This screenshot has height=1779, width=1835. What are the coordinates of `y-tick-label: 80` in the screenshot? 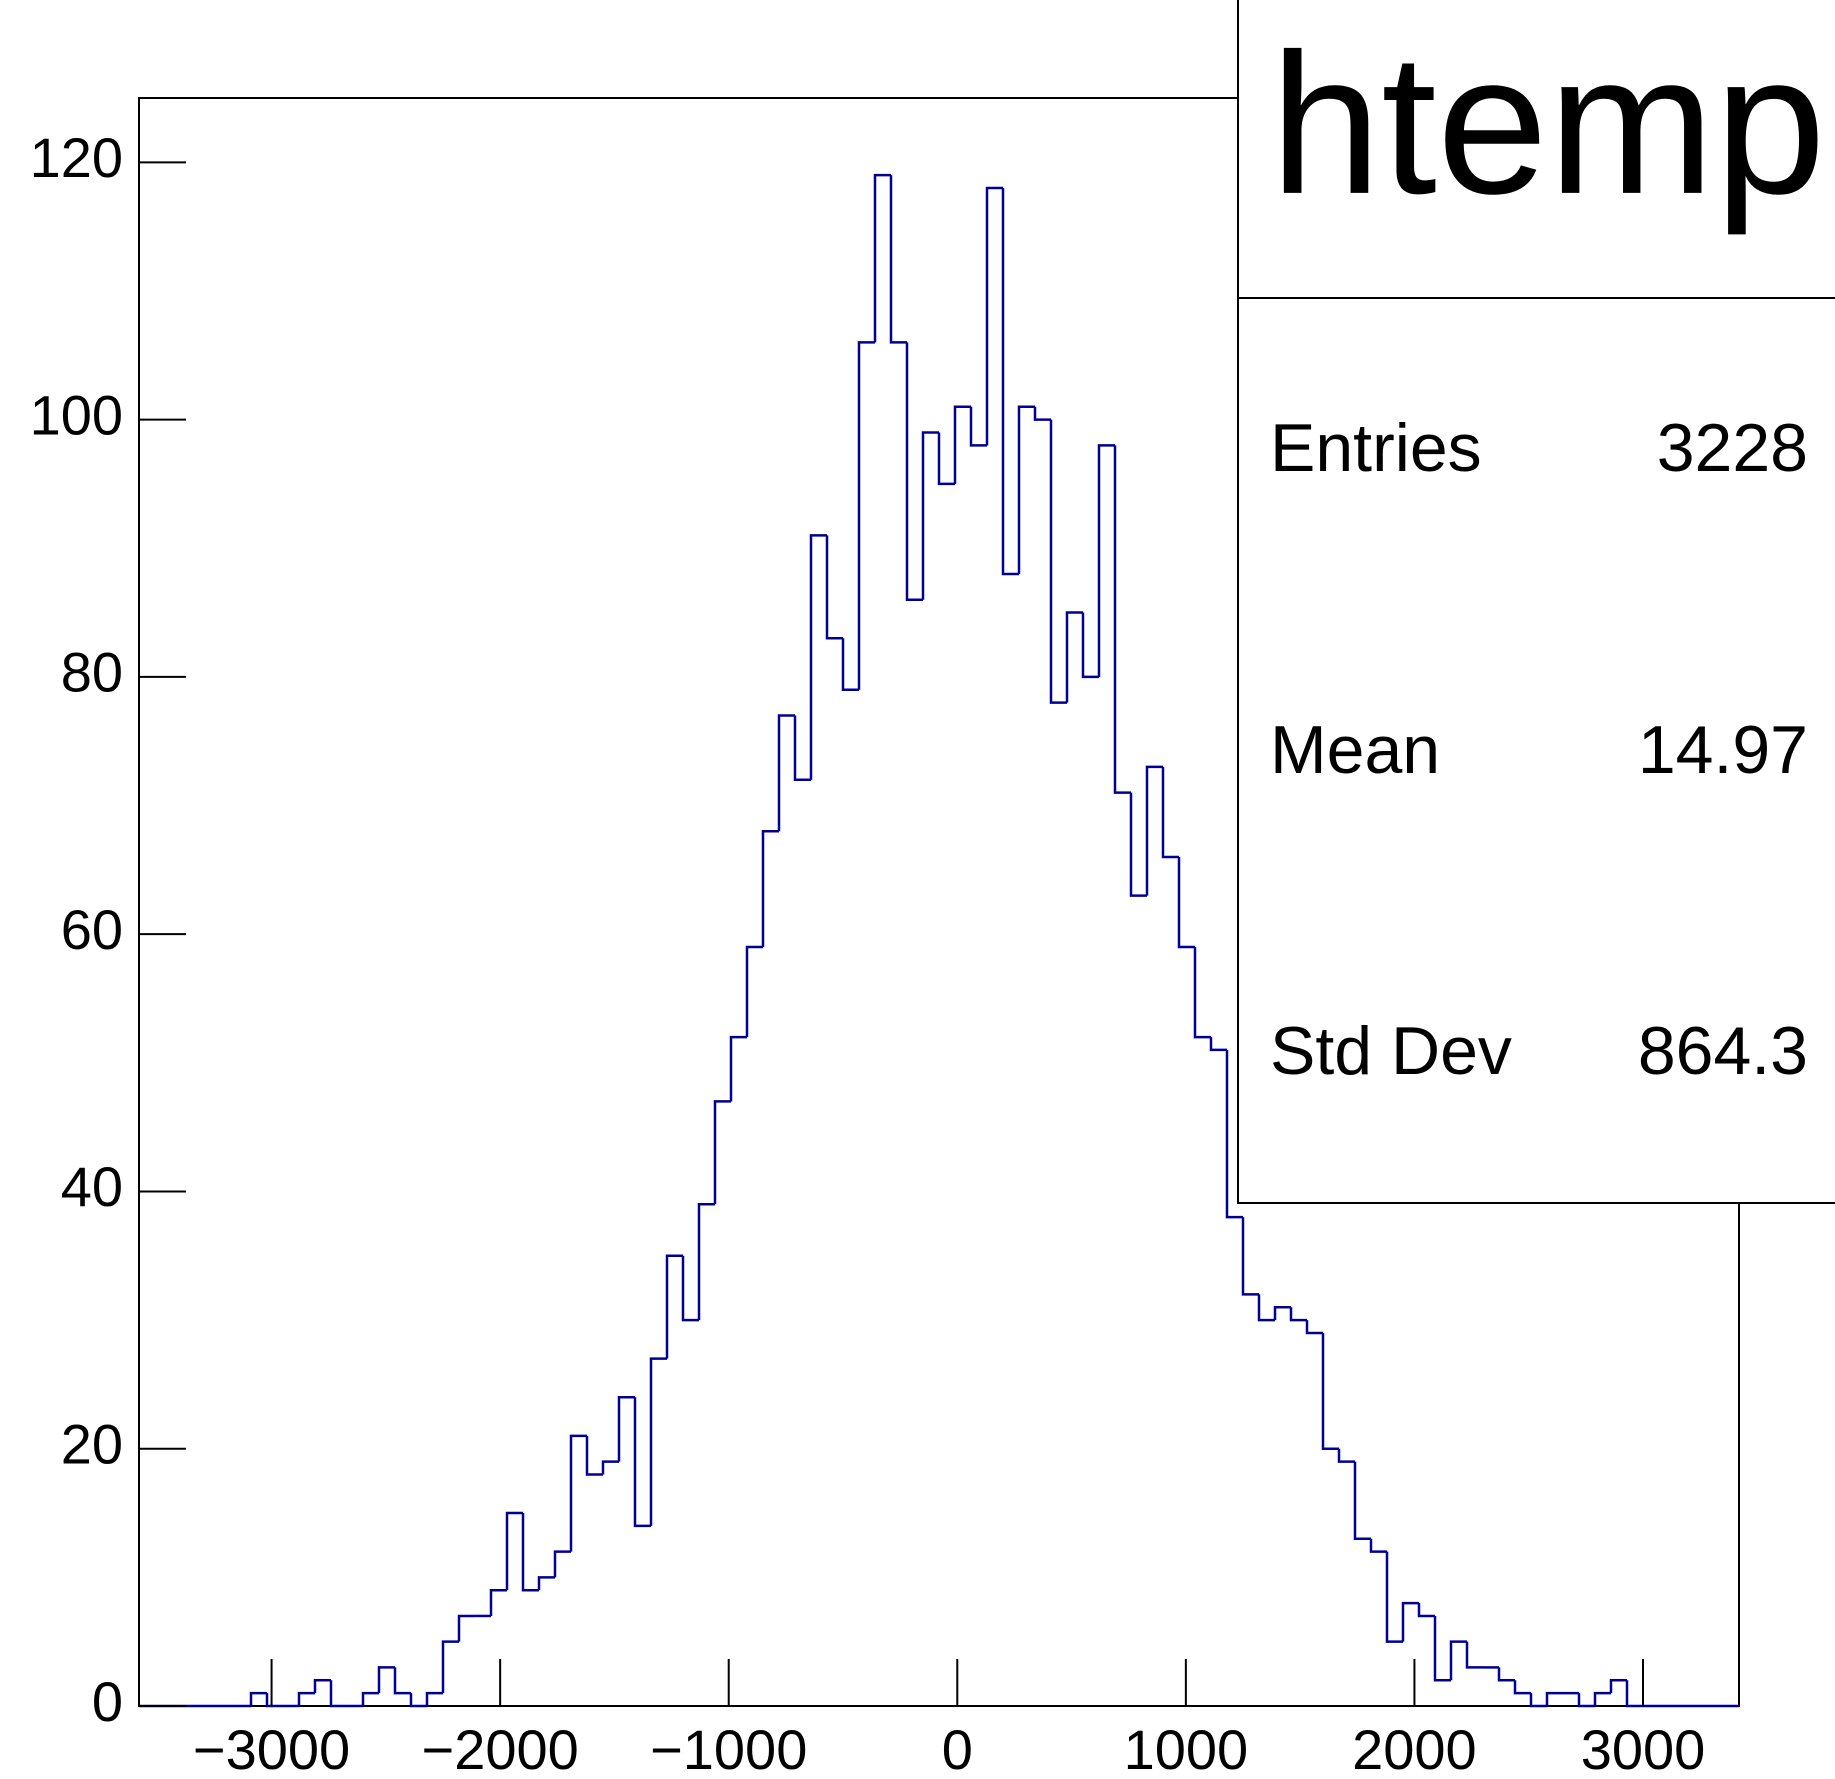 It's located at (92, 672).